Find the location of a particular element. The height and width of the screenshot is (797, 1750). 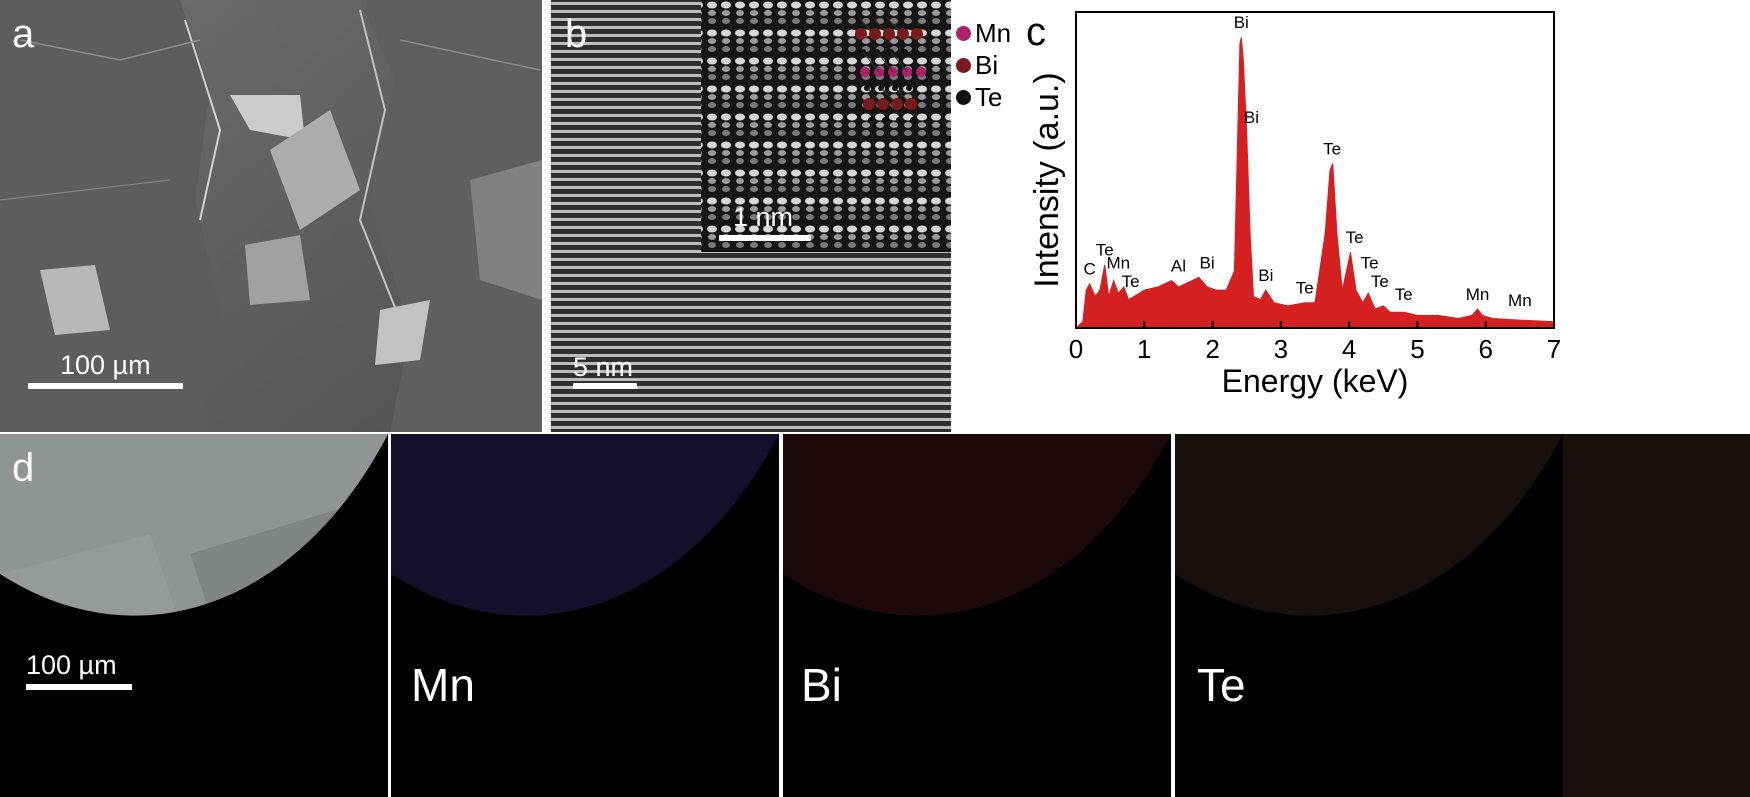

y-axis-label: Intensity (a.u.) is located at coordinates (1047, 179).